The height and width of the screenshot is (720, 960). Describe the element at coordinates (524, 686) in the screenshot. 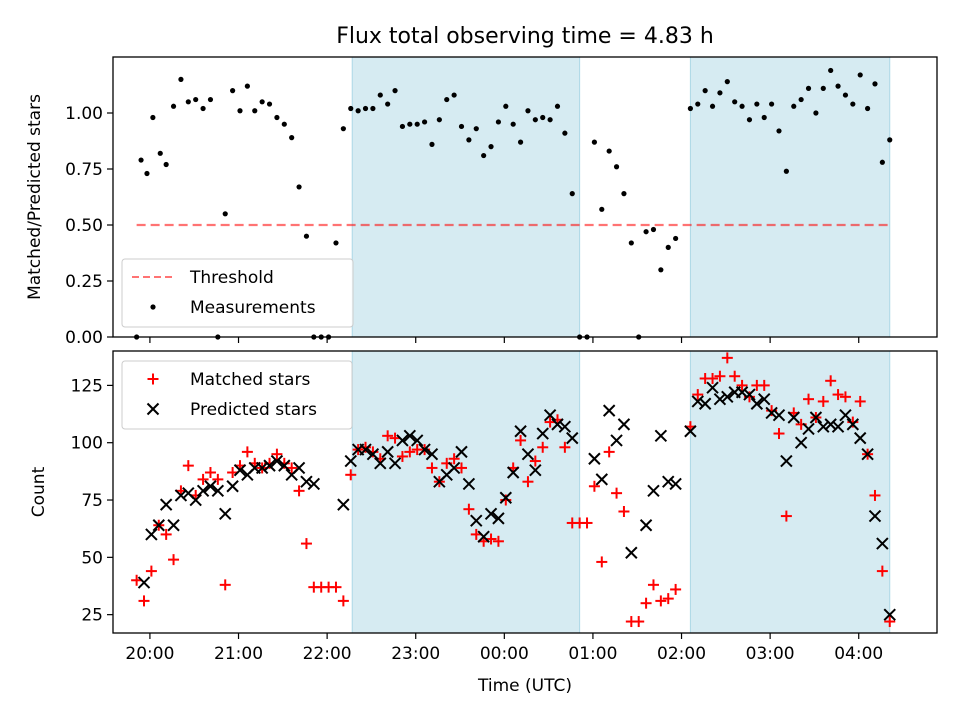

I see `x-axis-label: Time (UTC)` at that location.